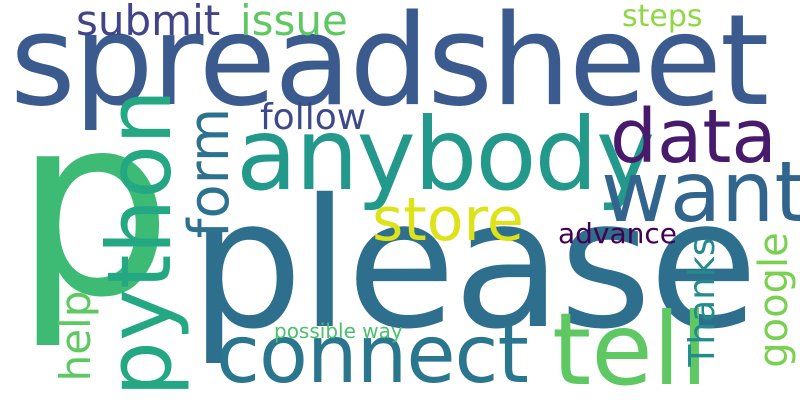 This screenshot has width=800, height=400. What do you see at coordinates (618, 233) in the screenshot?
I see `word-advance: advance` at bounding box center [618, 233].